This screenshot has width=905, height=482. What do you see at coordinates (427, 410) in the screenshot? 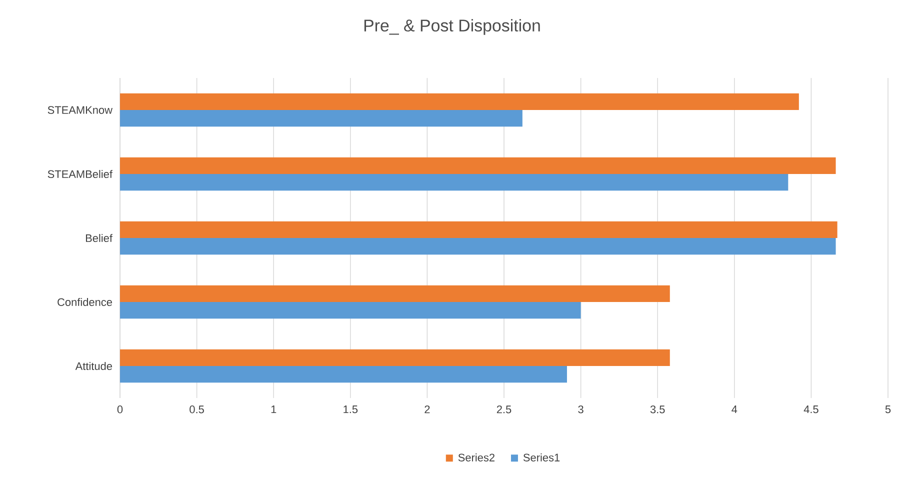
I see `x-tick-label: 2` at bounding box center [427, 410].